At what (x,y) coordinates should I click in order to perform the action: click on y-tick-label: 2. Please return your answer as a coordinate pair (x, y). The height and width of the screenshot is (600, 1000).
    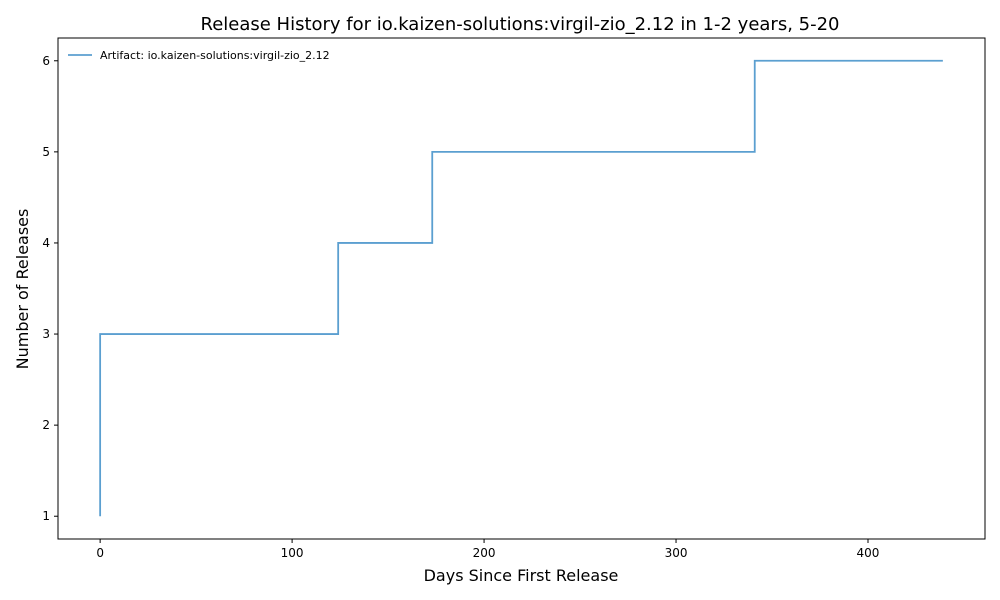
    Looking at the image, I should click on (46, 425).